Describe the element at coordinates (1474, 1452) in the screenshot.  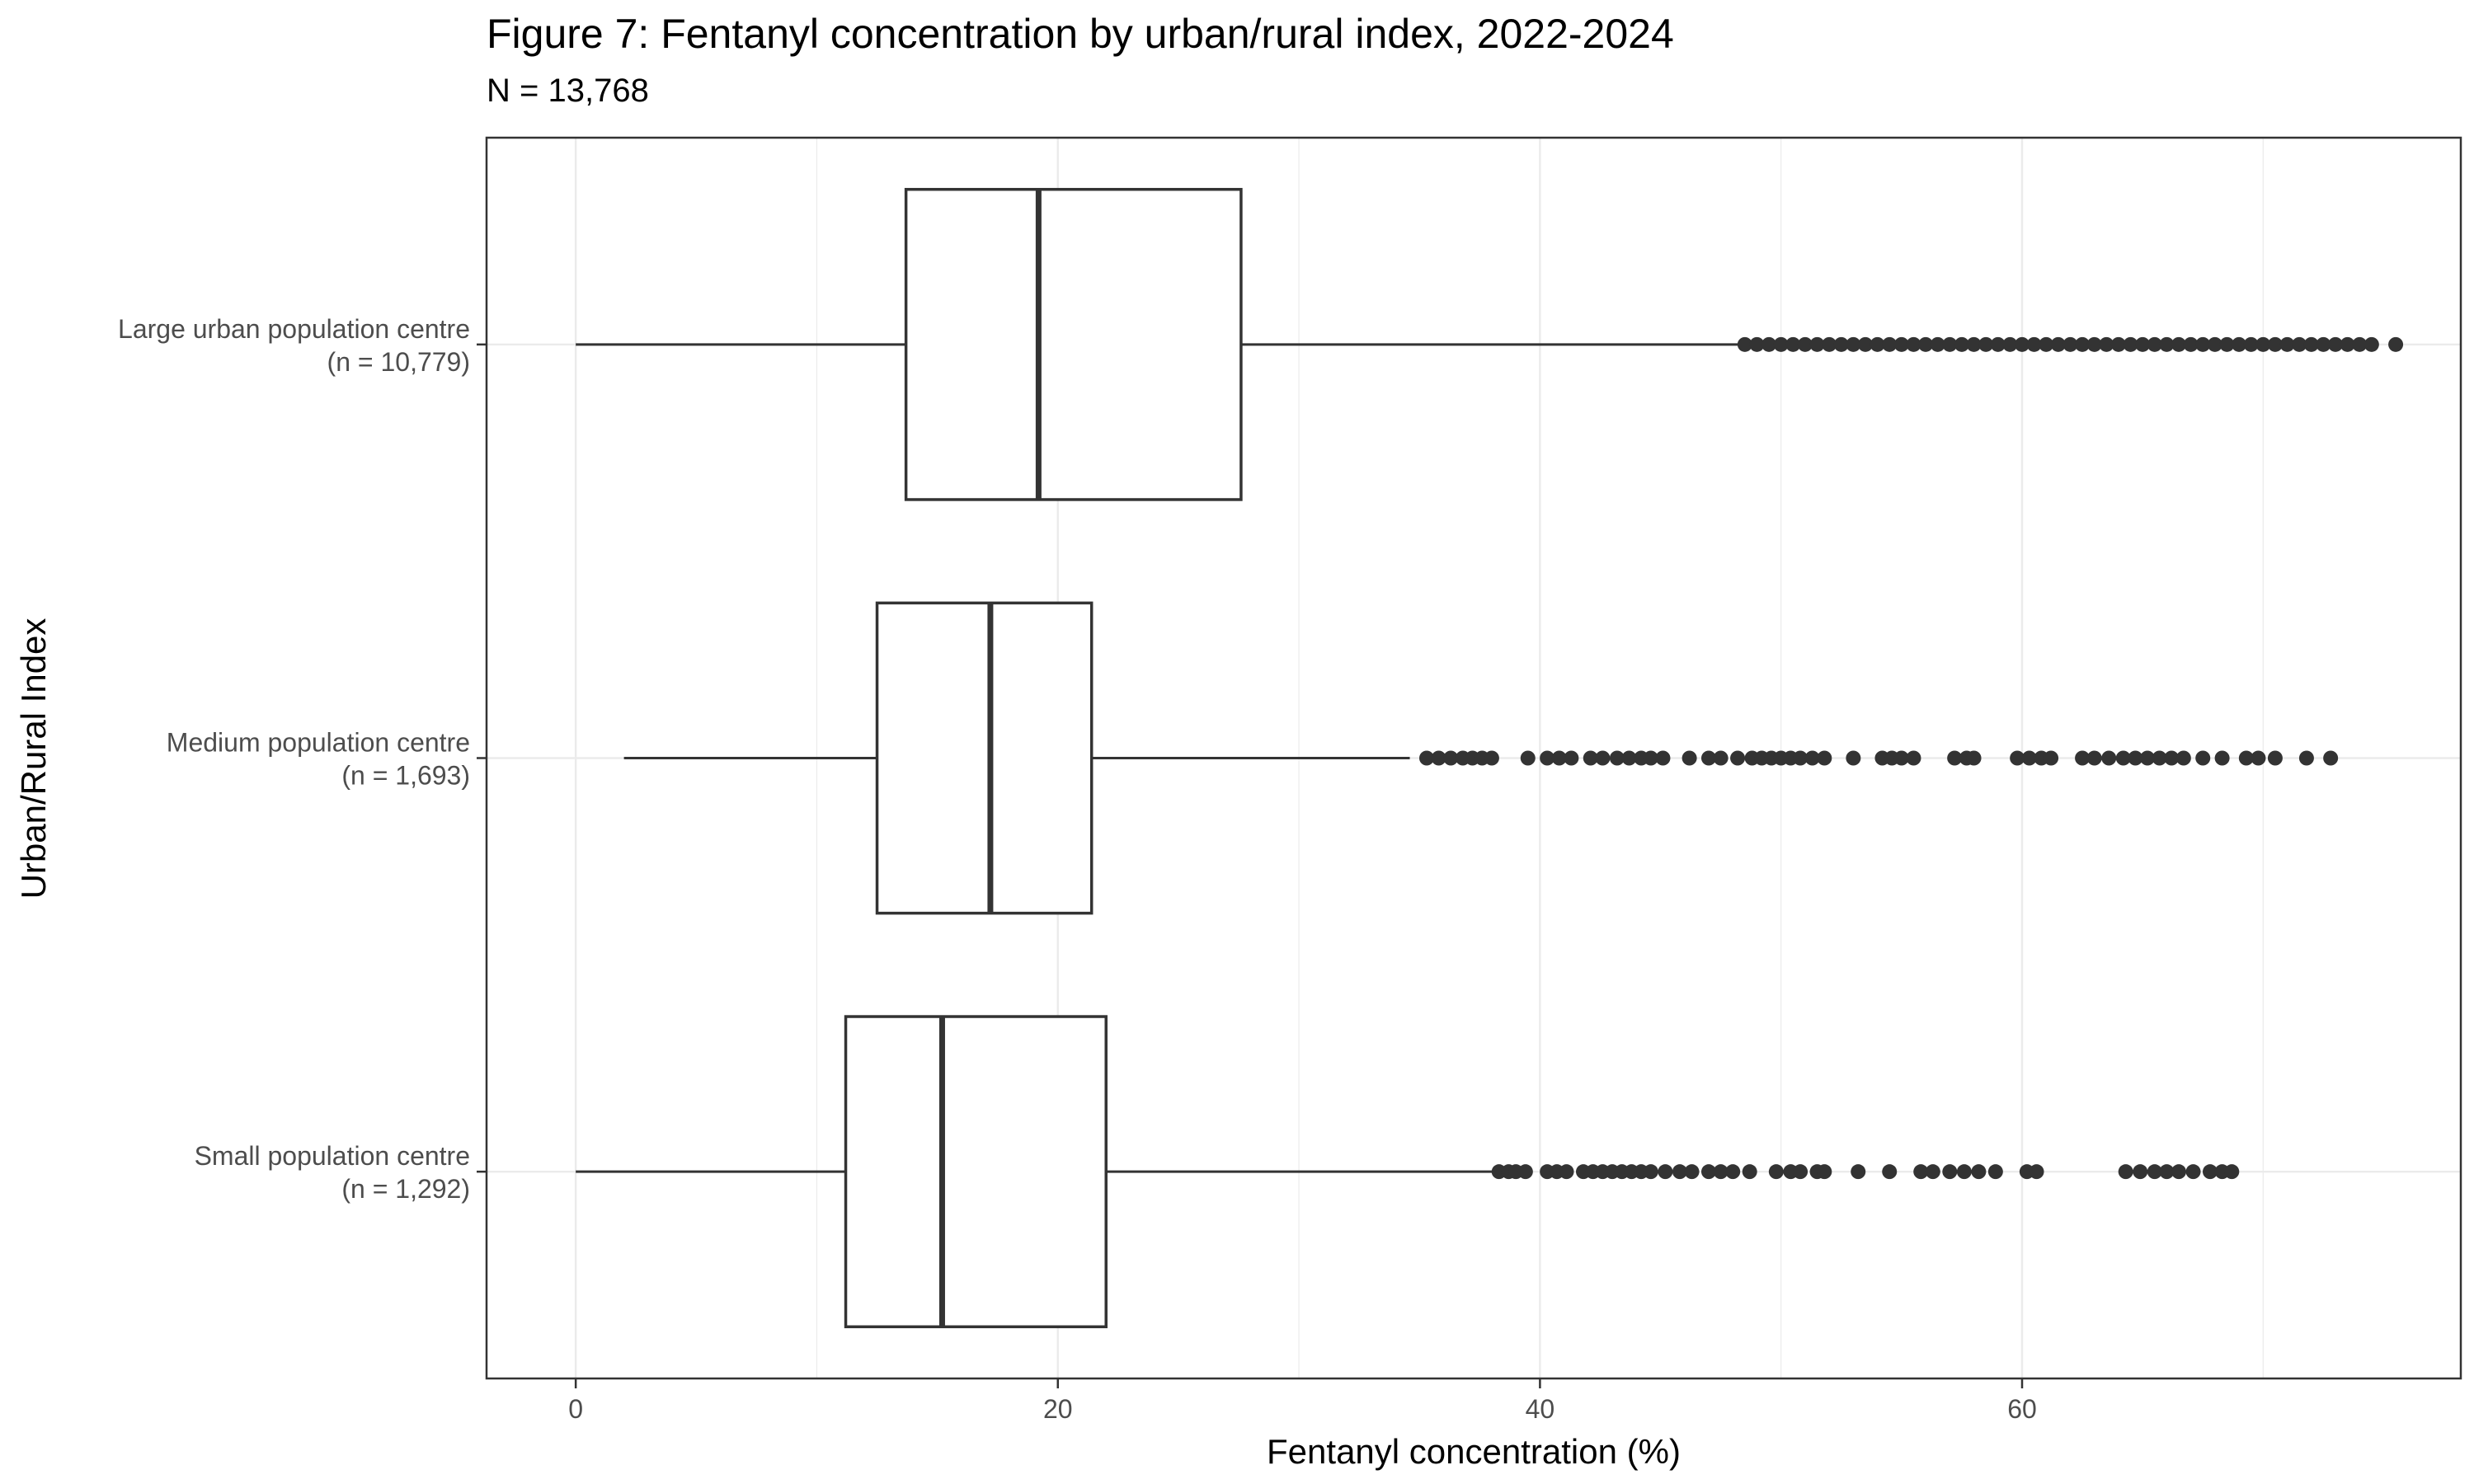
I see `x-axis-title: Fentanyl concentration (%)` at that location.